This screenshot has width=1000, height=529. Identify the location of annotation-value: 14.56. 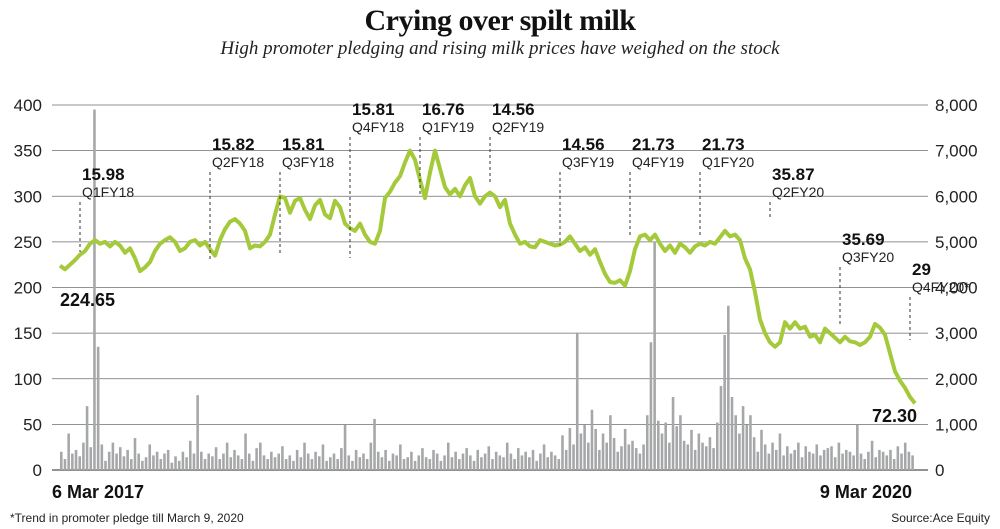
(583, 144).